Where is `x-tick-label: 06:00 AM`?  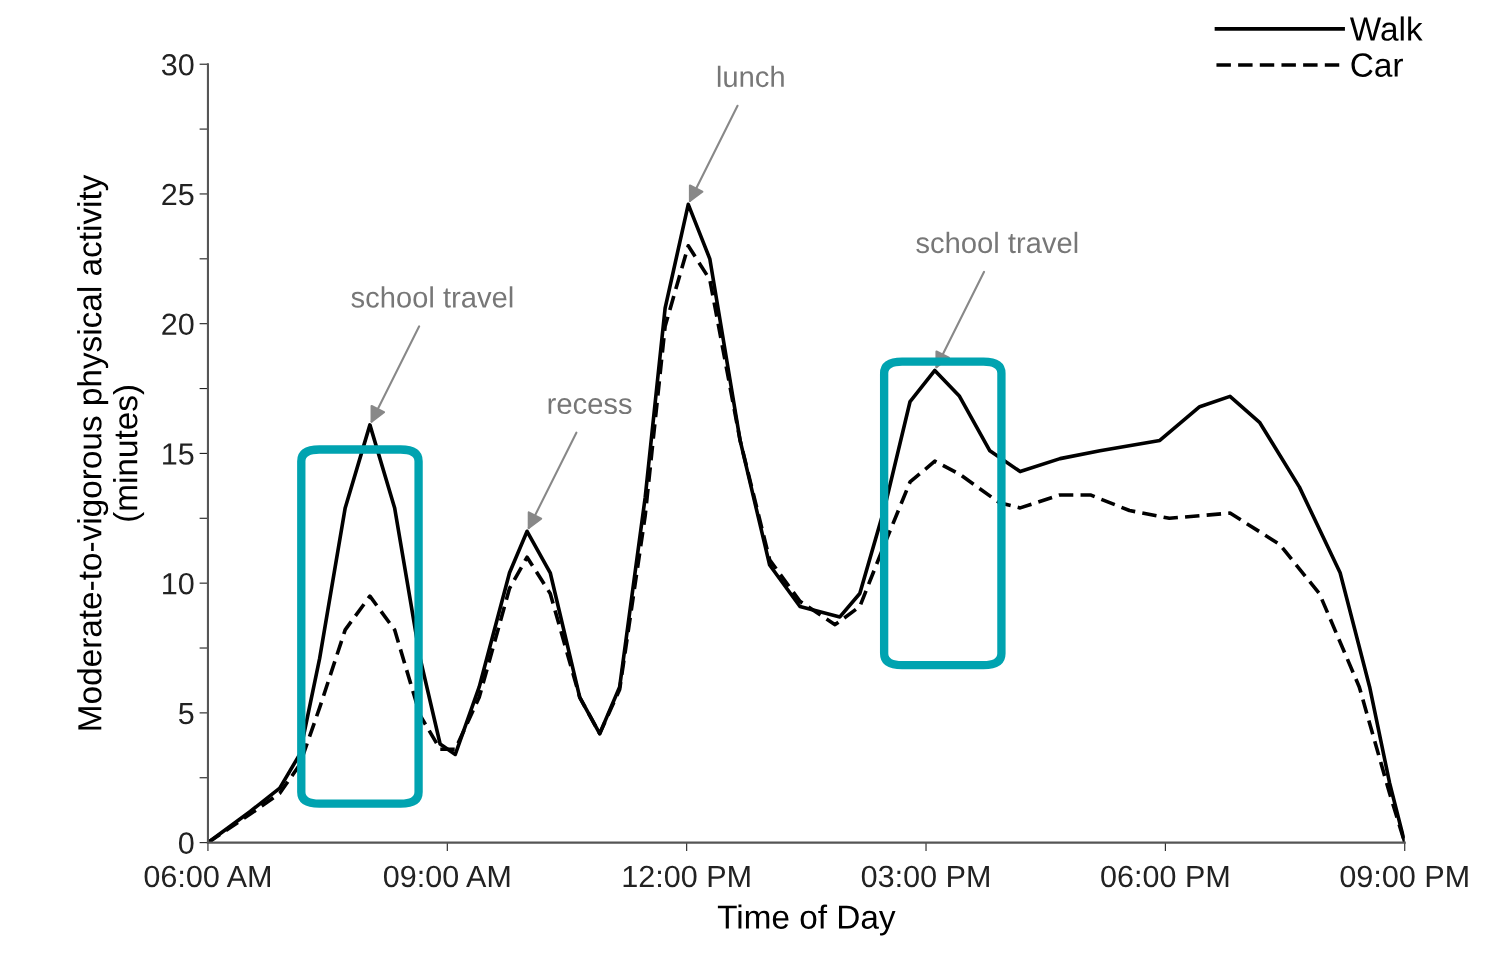
x-tick-label: 06:00 AM is located at coordinates (207, 876).